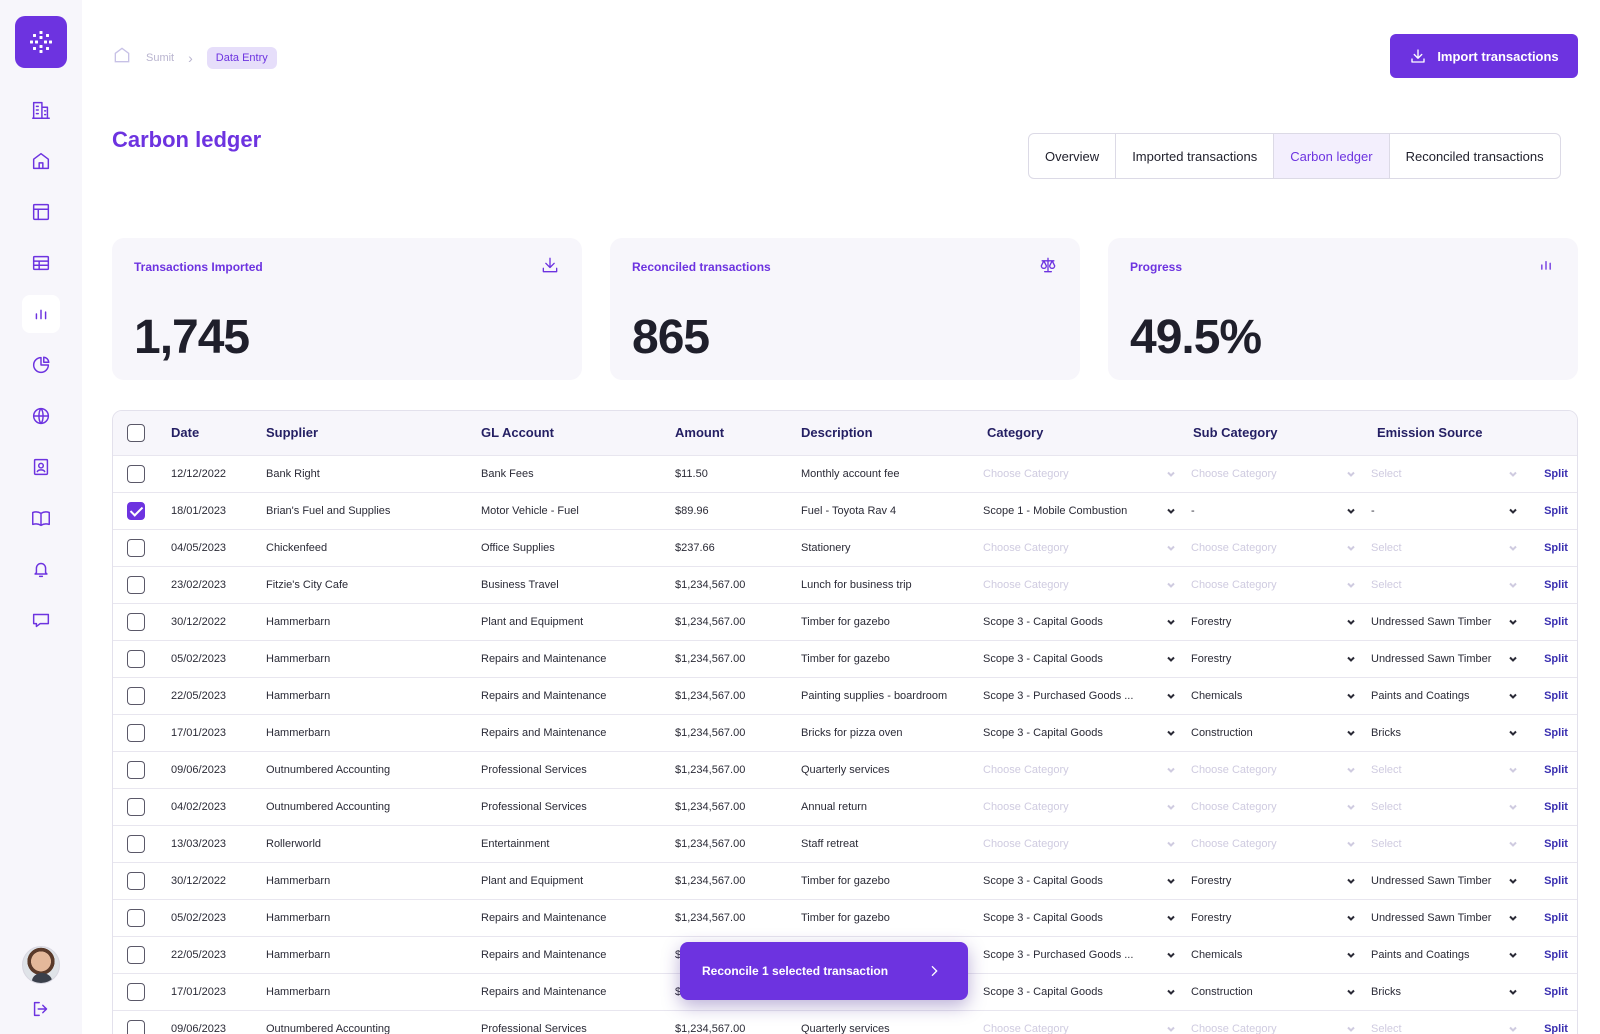  Describe the element at coordinates (41, 569) in the screenshot. I see `sidebar-item-notifications` at that location.